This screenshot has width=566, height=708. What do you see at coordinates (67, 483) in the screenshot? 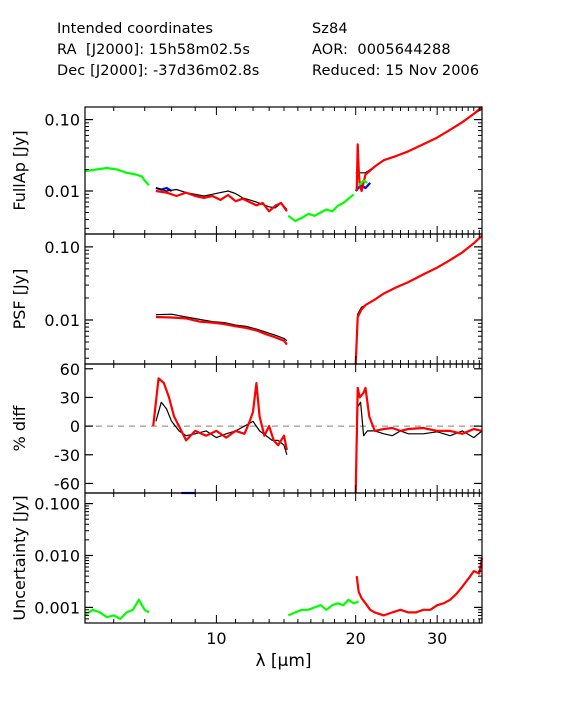
I see `y-tick-label: -60` at bounding box center [67, 483].